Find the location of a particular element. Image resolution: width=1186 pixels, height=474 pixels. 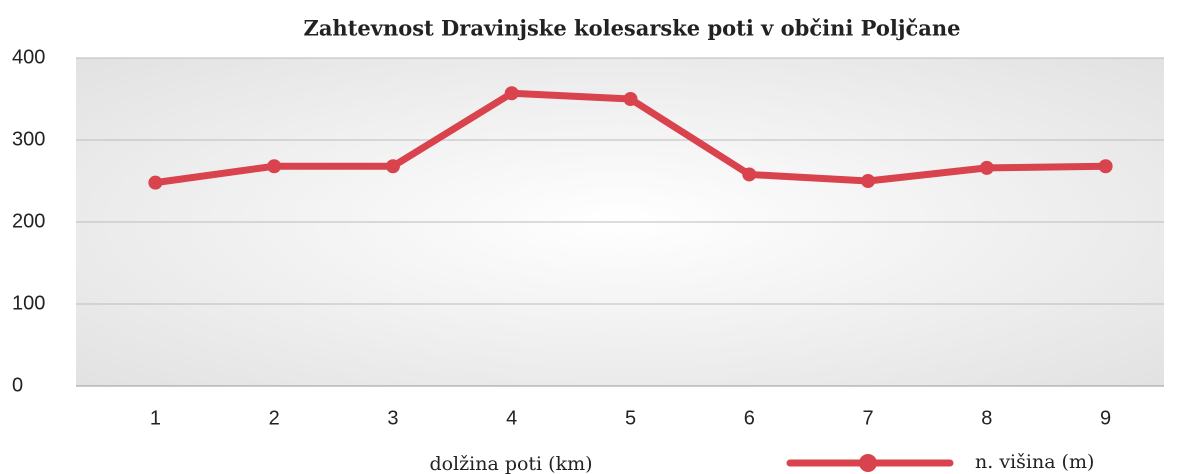

x-tick-label: 5 is located at coordinates (630, 418).